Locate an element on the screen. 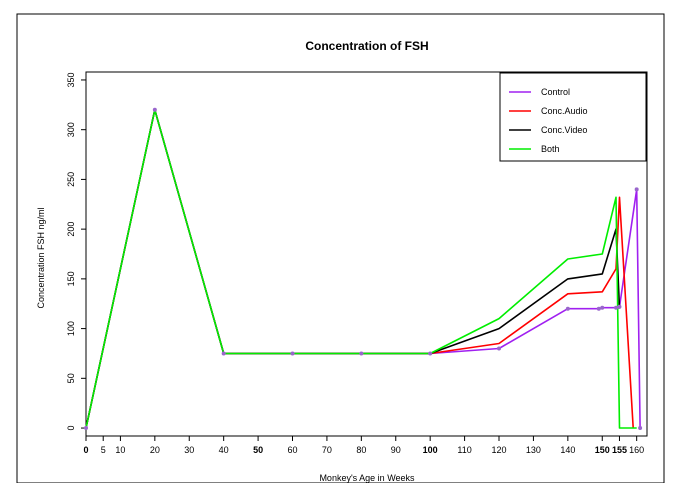 The width and height of the screenshot is (688, 488). x-tick-label: 100 is located at coordinates (430, 450).